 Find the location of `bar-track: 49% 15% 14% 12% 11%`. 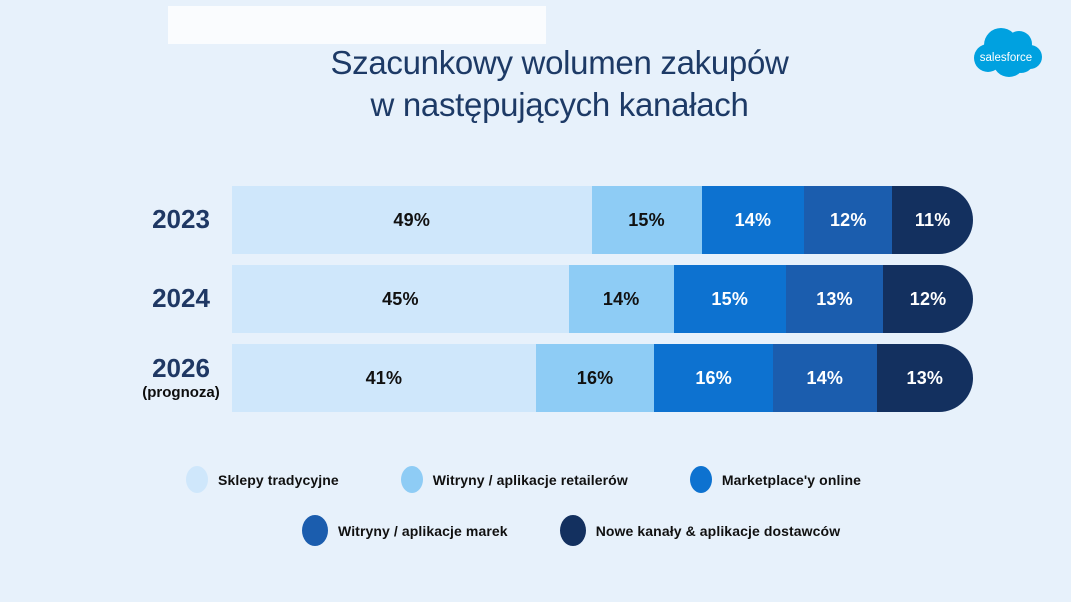

bar-track: 49% 15% 14% 12% 11% is located at coordinates (603, 220).